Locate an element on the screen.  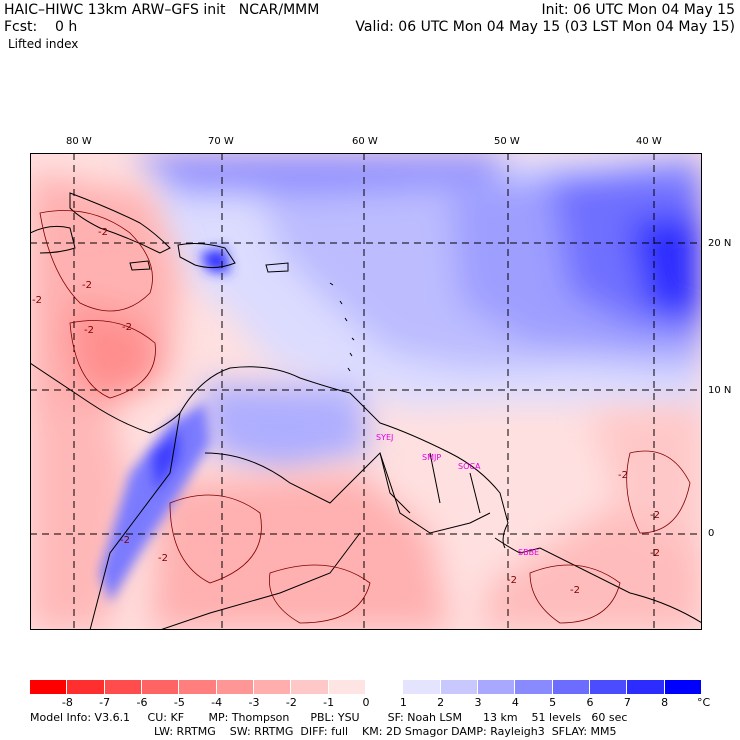
model-title: HAIC–HIWC 13km ARW–GFS init NCAR/MMM is located at coordinates (162, 10).